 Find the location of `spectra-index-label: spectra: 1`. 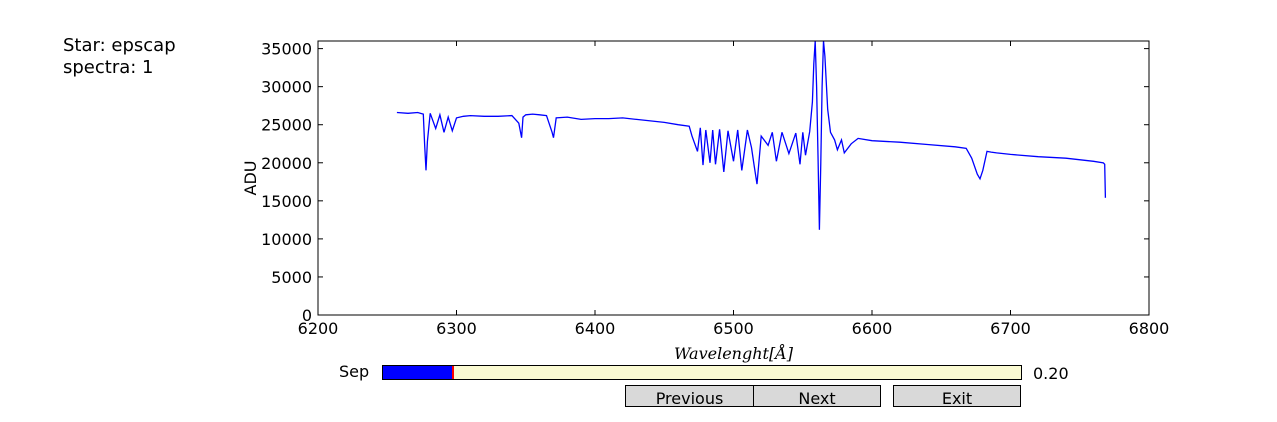

spectra-index-label: spectra: 1 is located at coordinates (108, 67).